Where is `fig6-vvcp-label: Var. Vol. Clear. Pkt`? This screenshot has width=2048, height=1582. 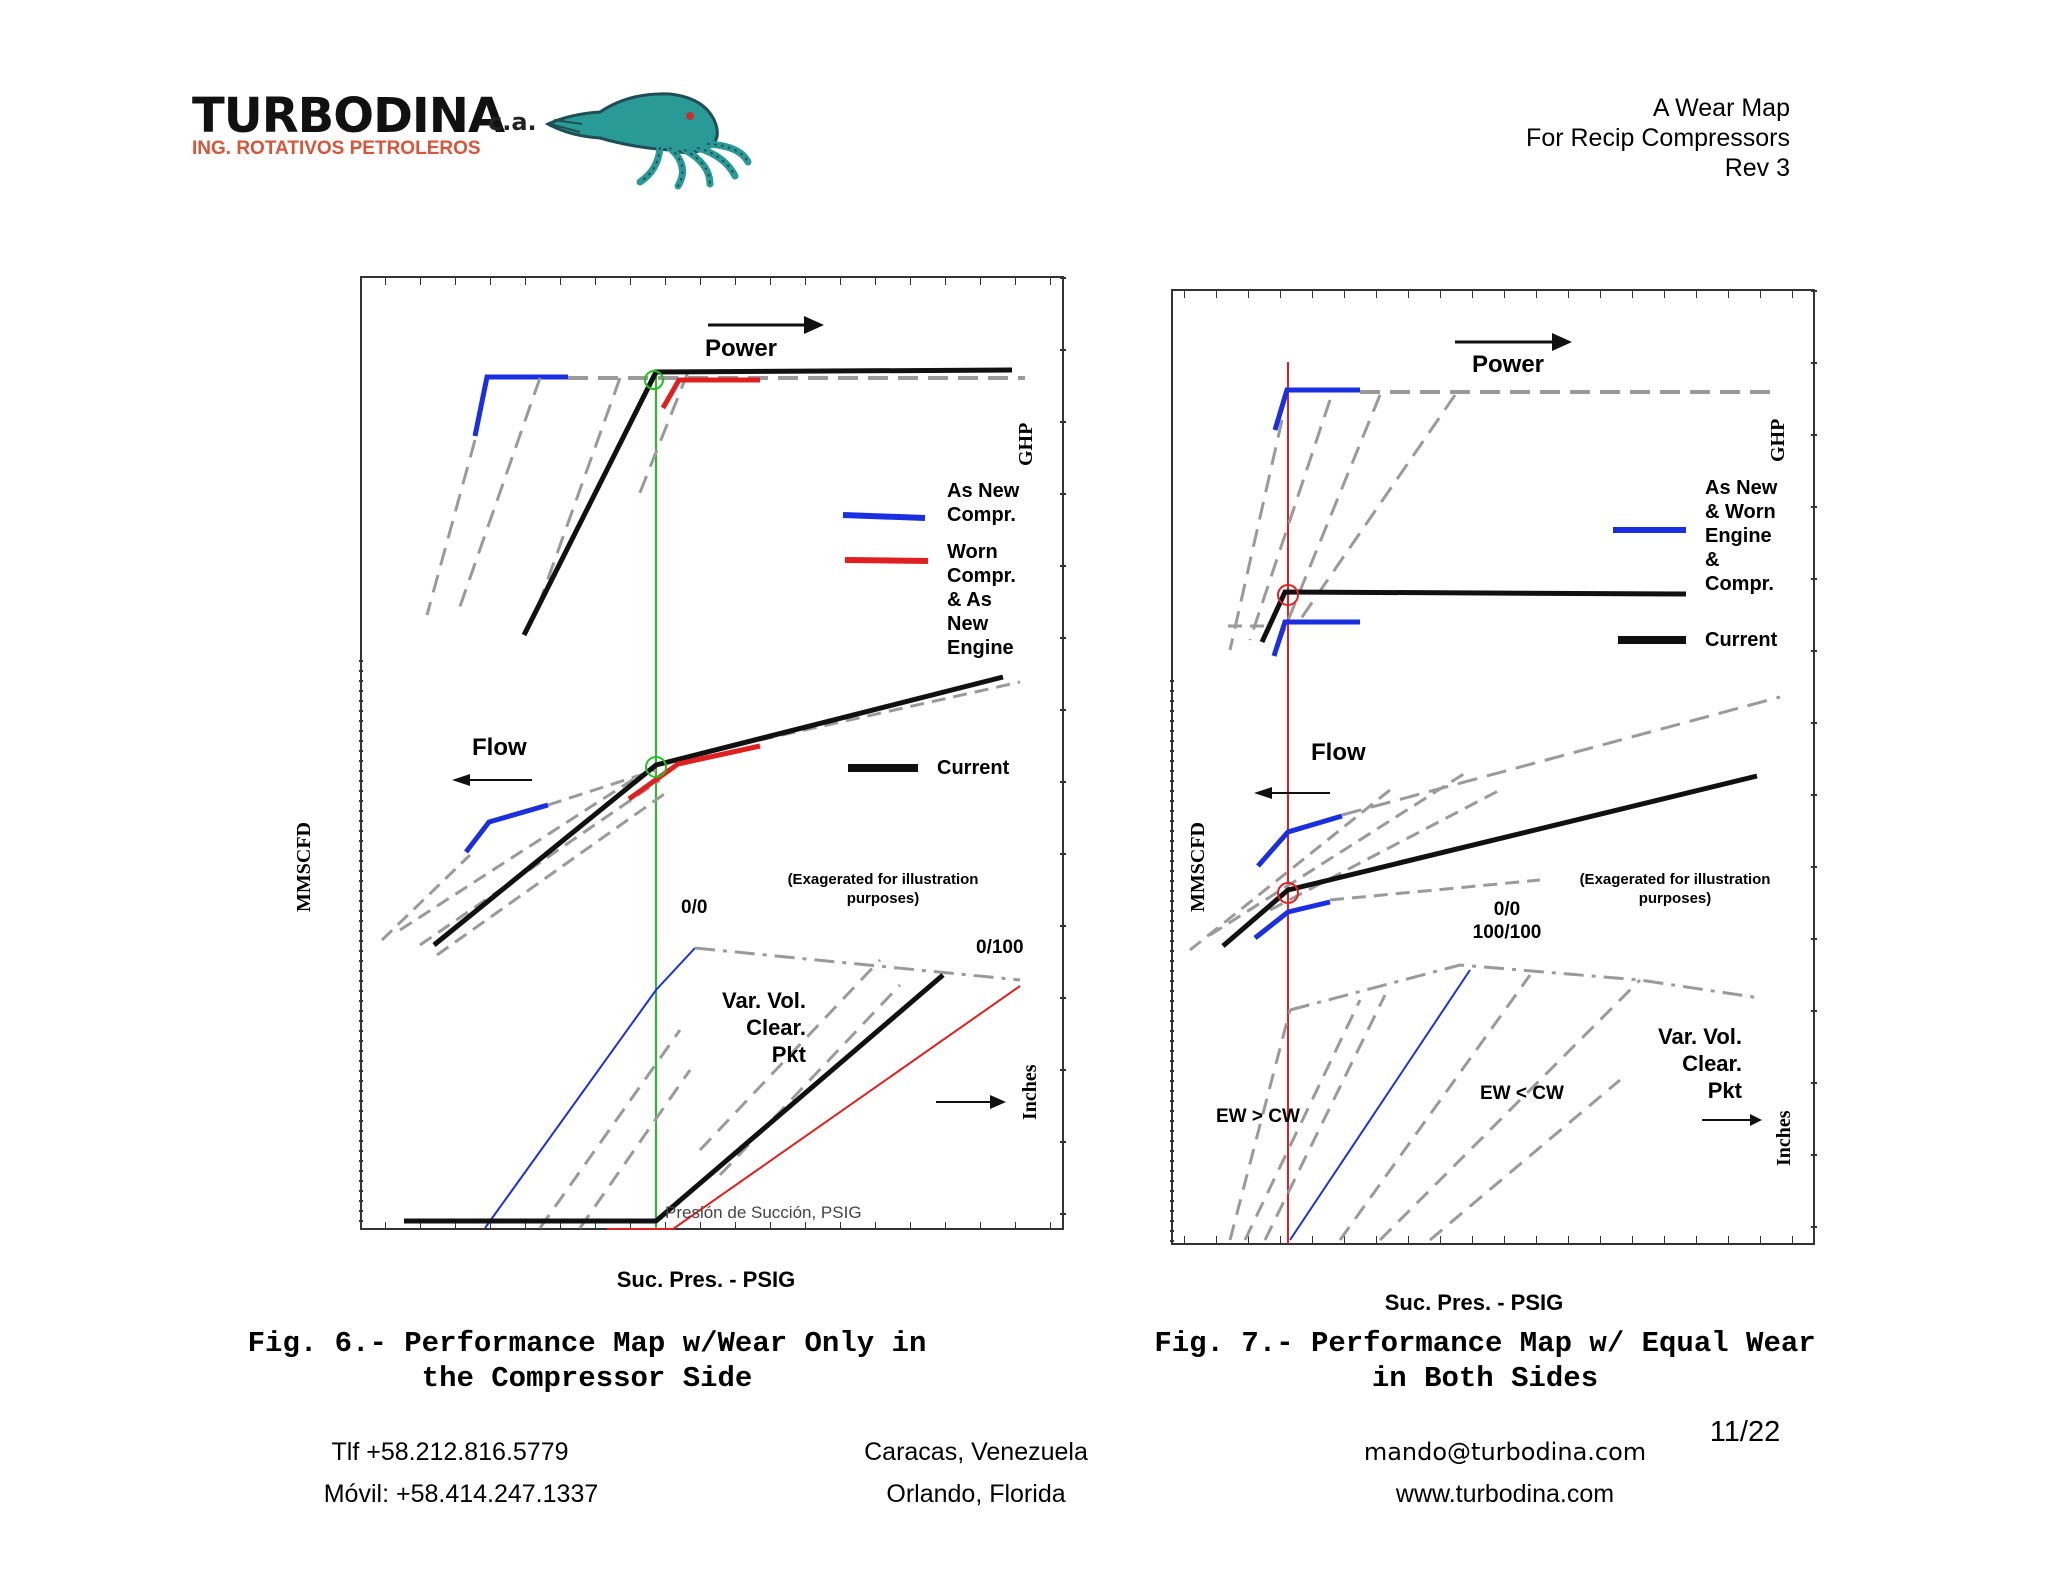 fig6-vvcp-label: Var. Vol. Clear. Pkt is located at coordinates (764, 1027).